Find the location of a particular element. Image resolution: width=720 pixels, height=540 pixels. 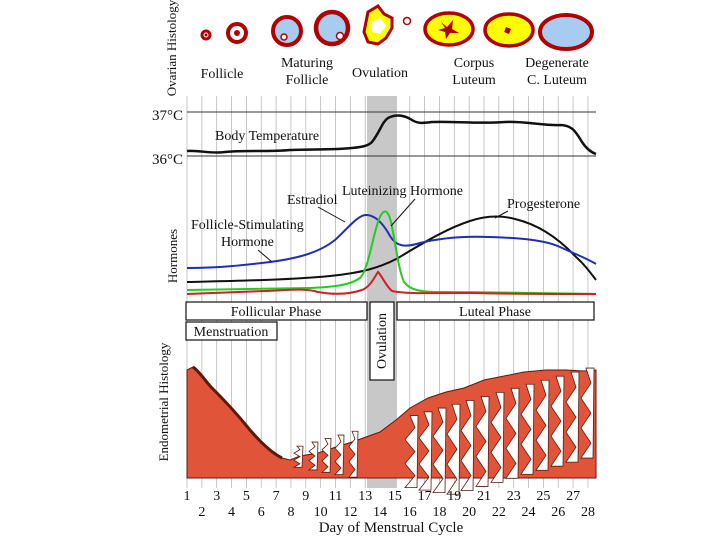

endometrial-histology-label: Endometrial Histology is located at coordinates (163, 401).